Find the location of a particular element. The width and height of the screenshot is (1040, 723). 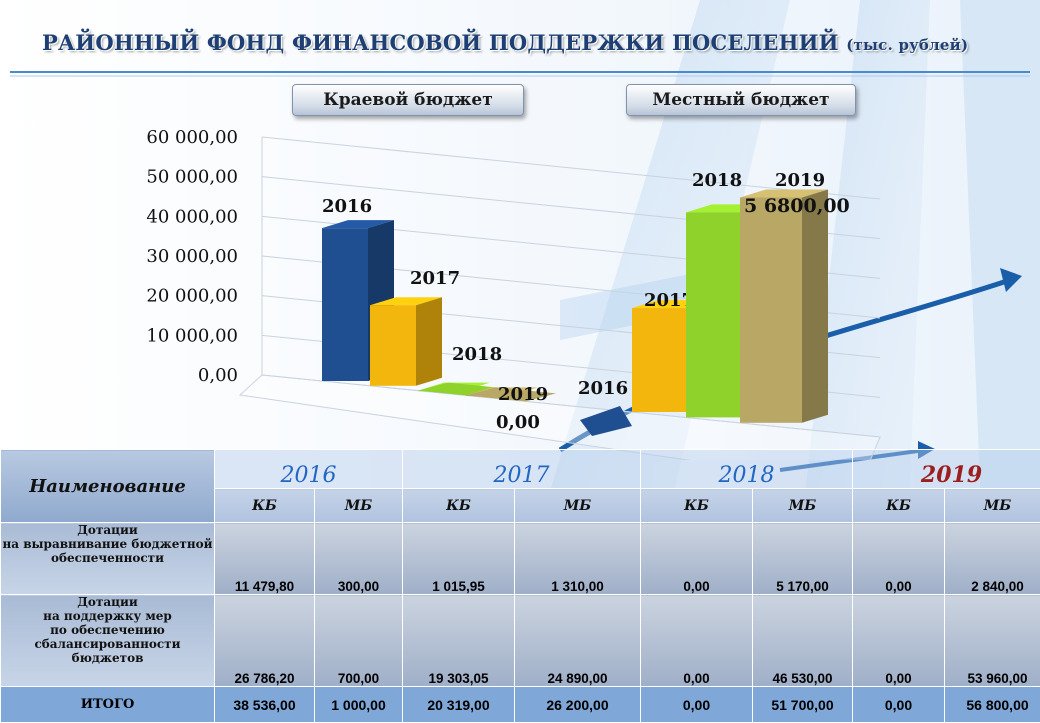

total-cell: 38 536,00 is located at coordinates (265, 705).